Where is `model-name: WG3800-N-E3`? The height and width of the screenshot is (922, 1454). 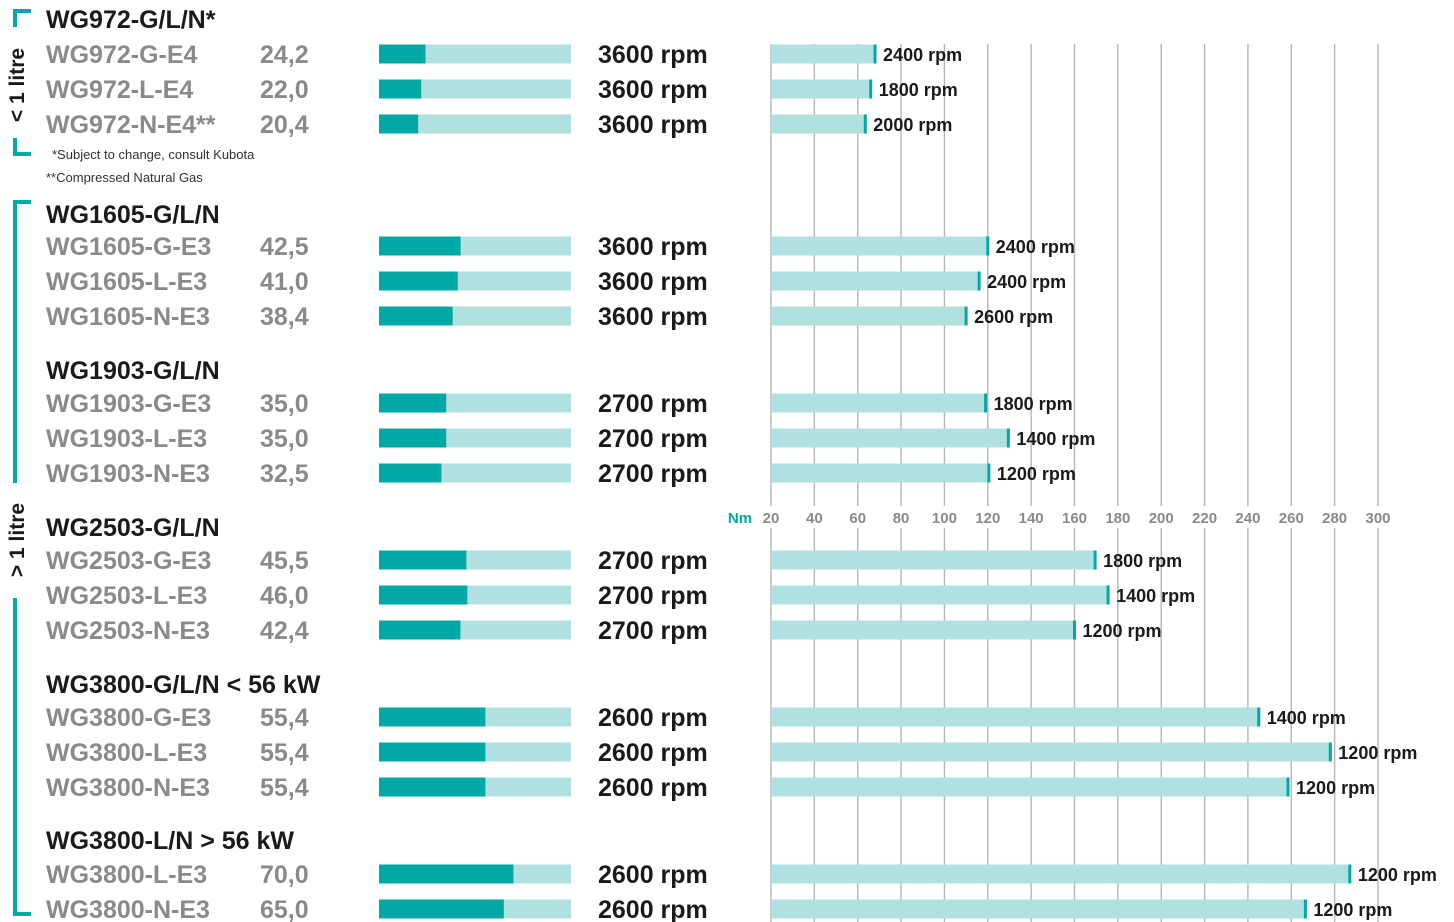 model-name: WG3800-N-E3 is located at coordinates (128, 788).